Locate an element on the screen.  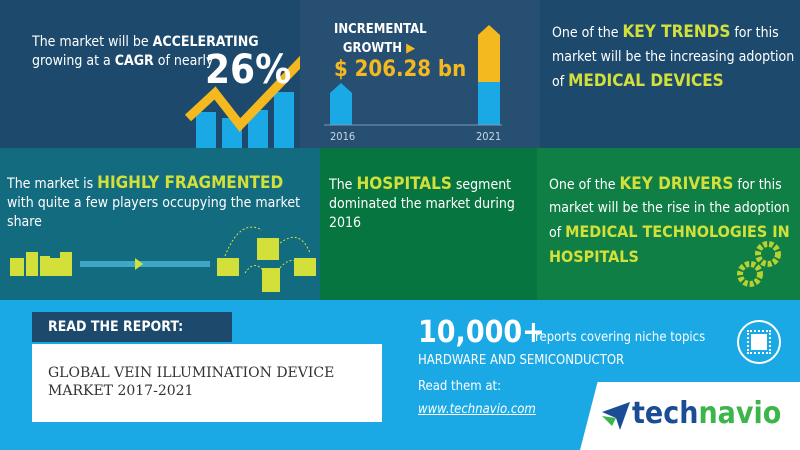
growth-bars is located at coordinates (413, 75).